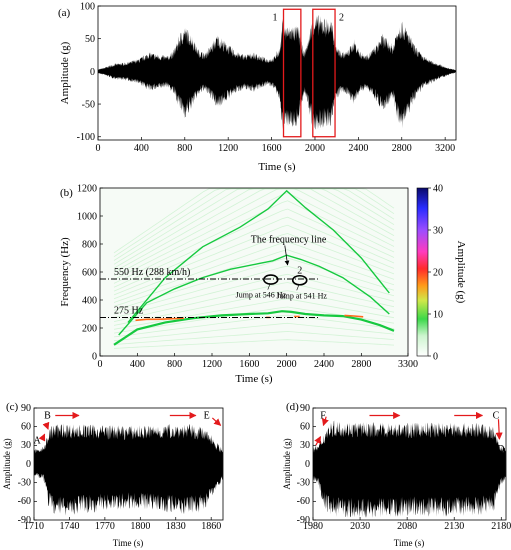 This screenshot has width=511, height=550. I want to click on panel-c-xtick-label: 1860, so click(211, 526).